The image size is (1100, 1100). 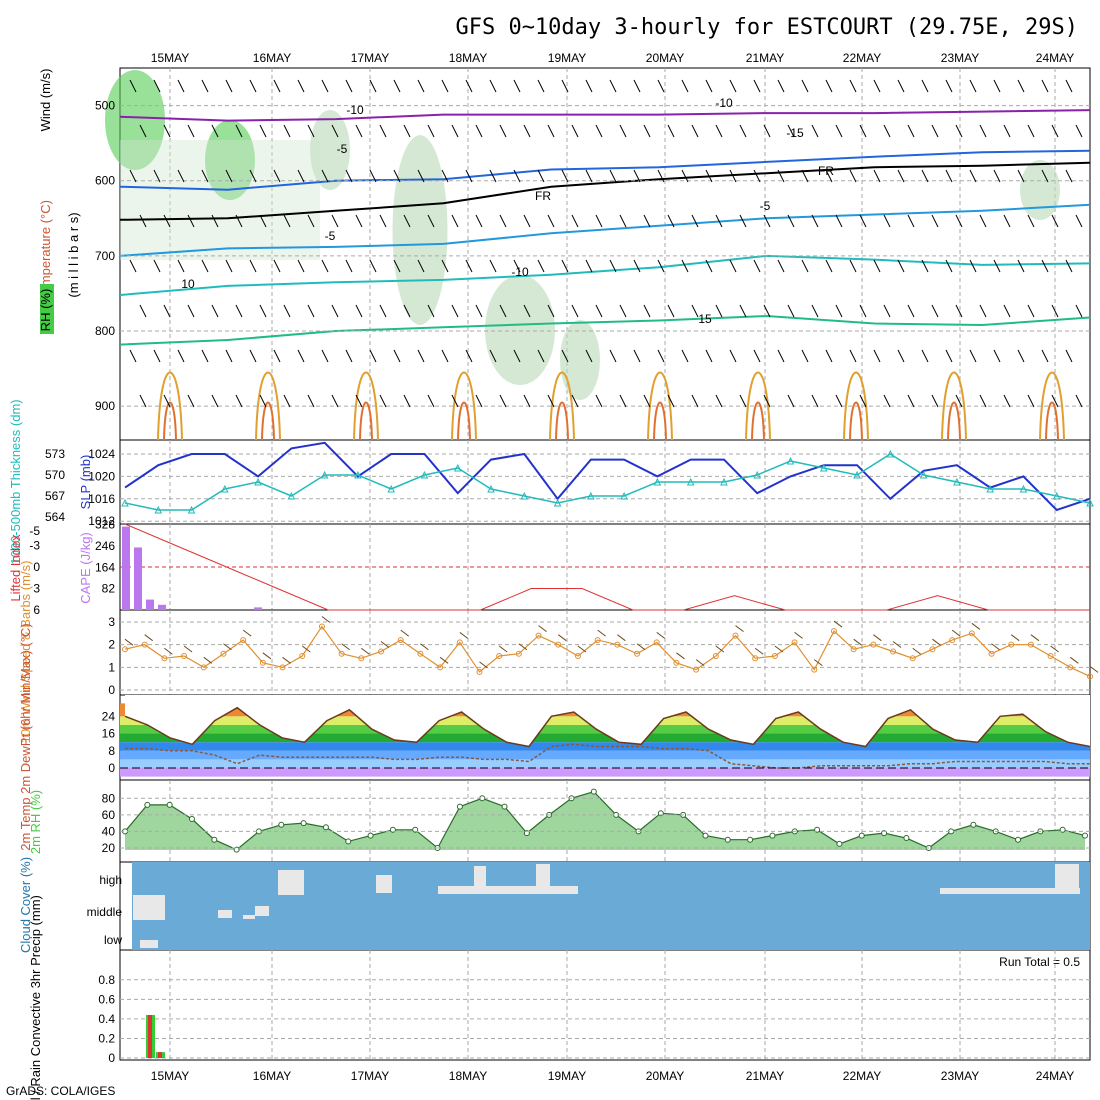 What do you see at coordinates (34, 531) in the screenshot?
I see `lifted-index-tick: -5` at bounding box center [34, 531].